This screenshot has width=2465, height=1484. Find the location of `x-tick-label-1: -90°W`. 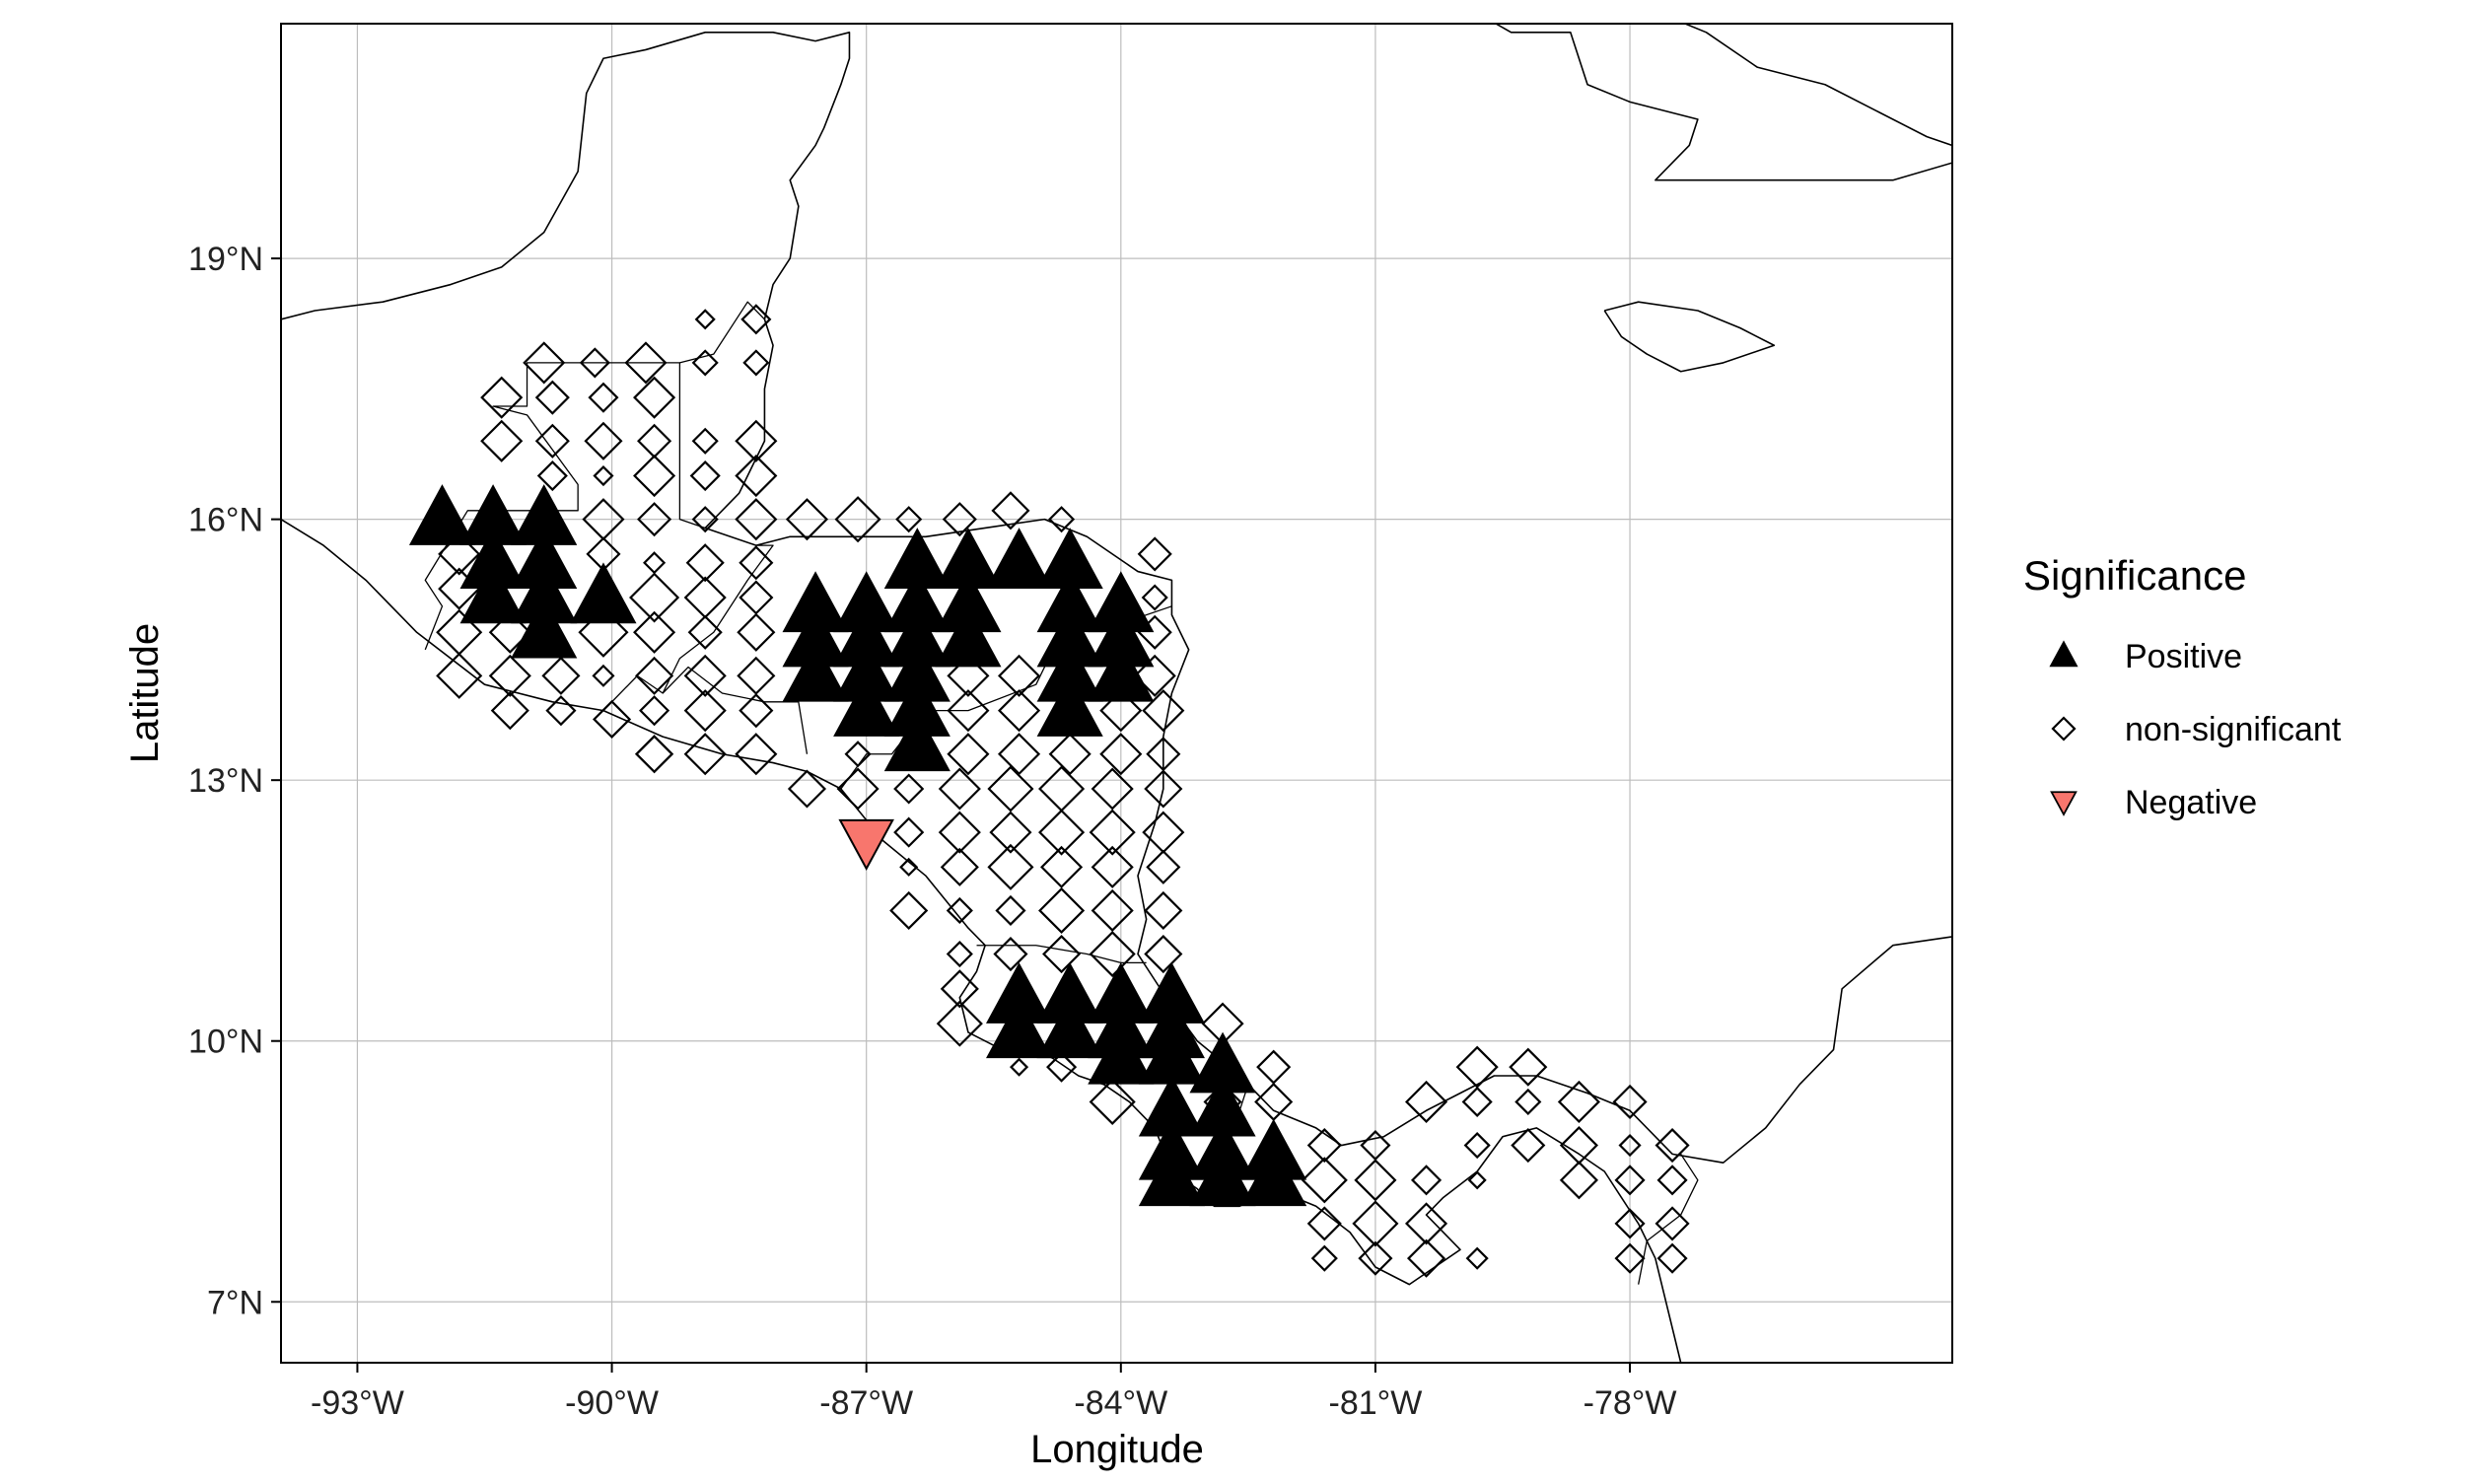

x-tick-label-1: -90°W is located at coordinates (612, 1403).